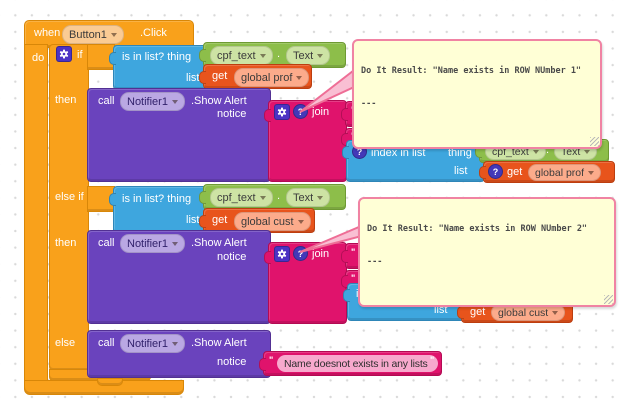 Image resolution: width=625 pixels, height=404 pixels. I want to click on join-comment-icon-2: ?, so click(300, 253).